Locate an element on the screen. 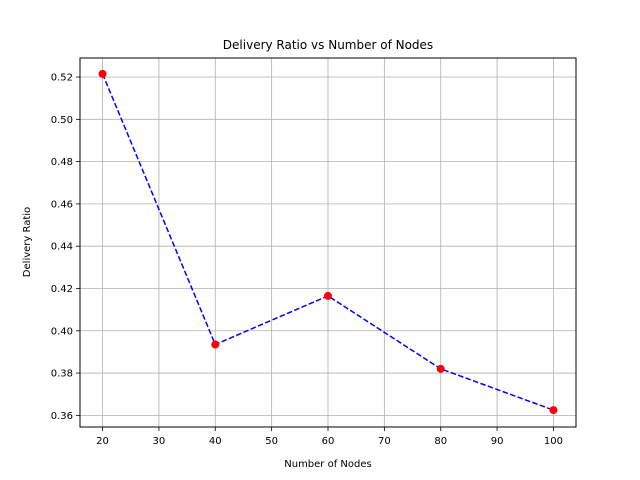 Image resolution: width=640 pixels, height=480 pixels. y-tick-label: 0.48 is located at coordinates (62, 162).